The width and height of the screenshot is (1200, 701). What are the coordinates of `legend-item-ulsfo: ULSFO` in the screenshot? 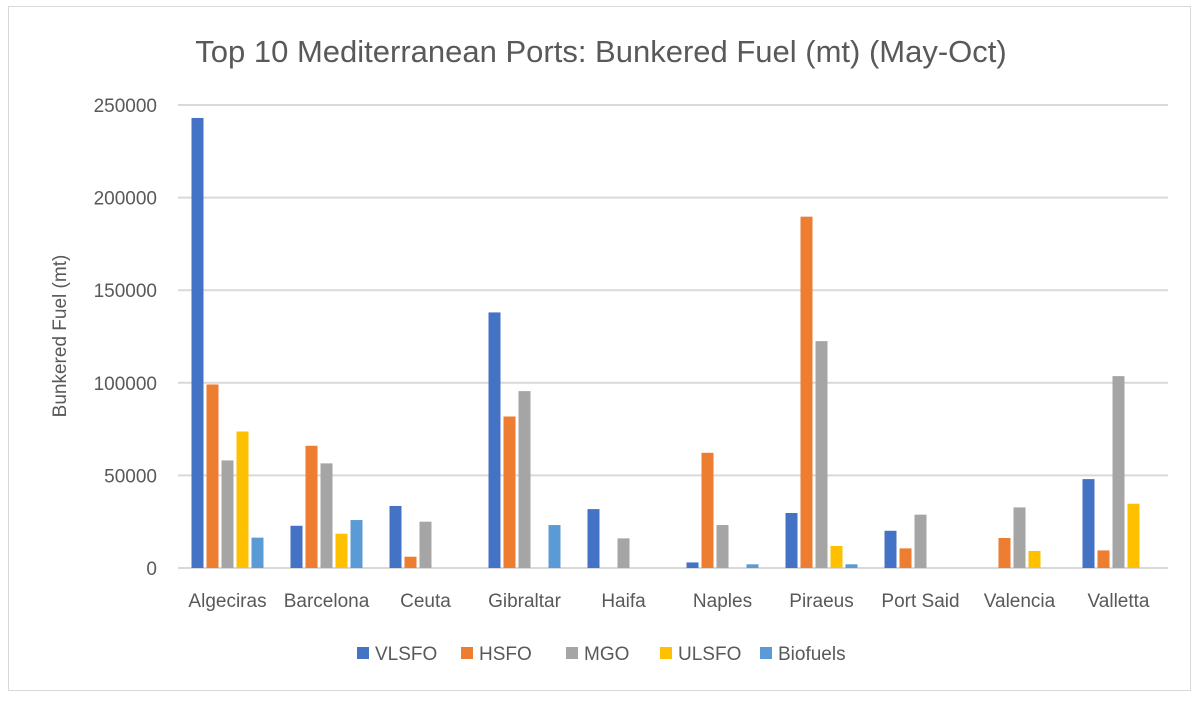 It's located at (700, 654).